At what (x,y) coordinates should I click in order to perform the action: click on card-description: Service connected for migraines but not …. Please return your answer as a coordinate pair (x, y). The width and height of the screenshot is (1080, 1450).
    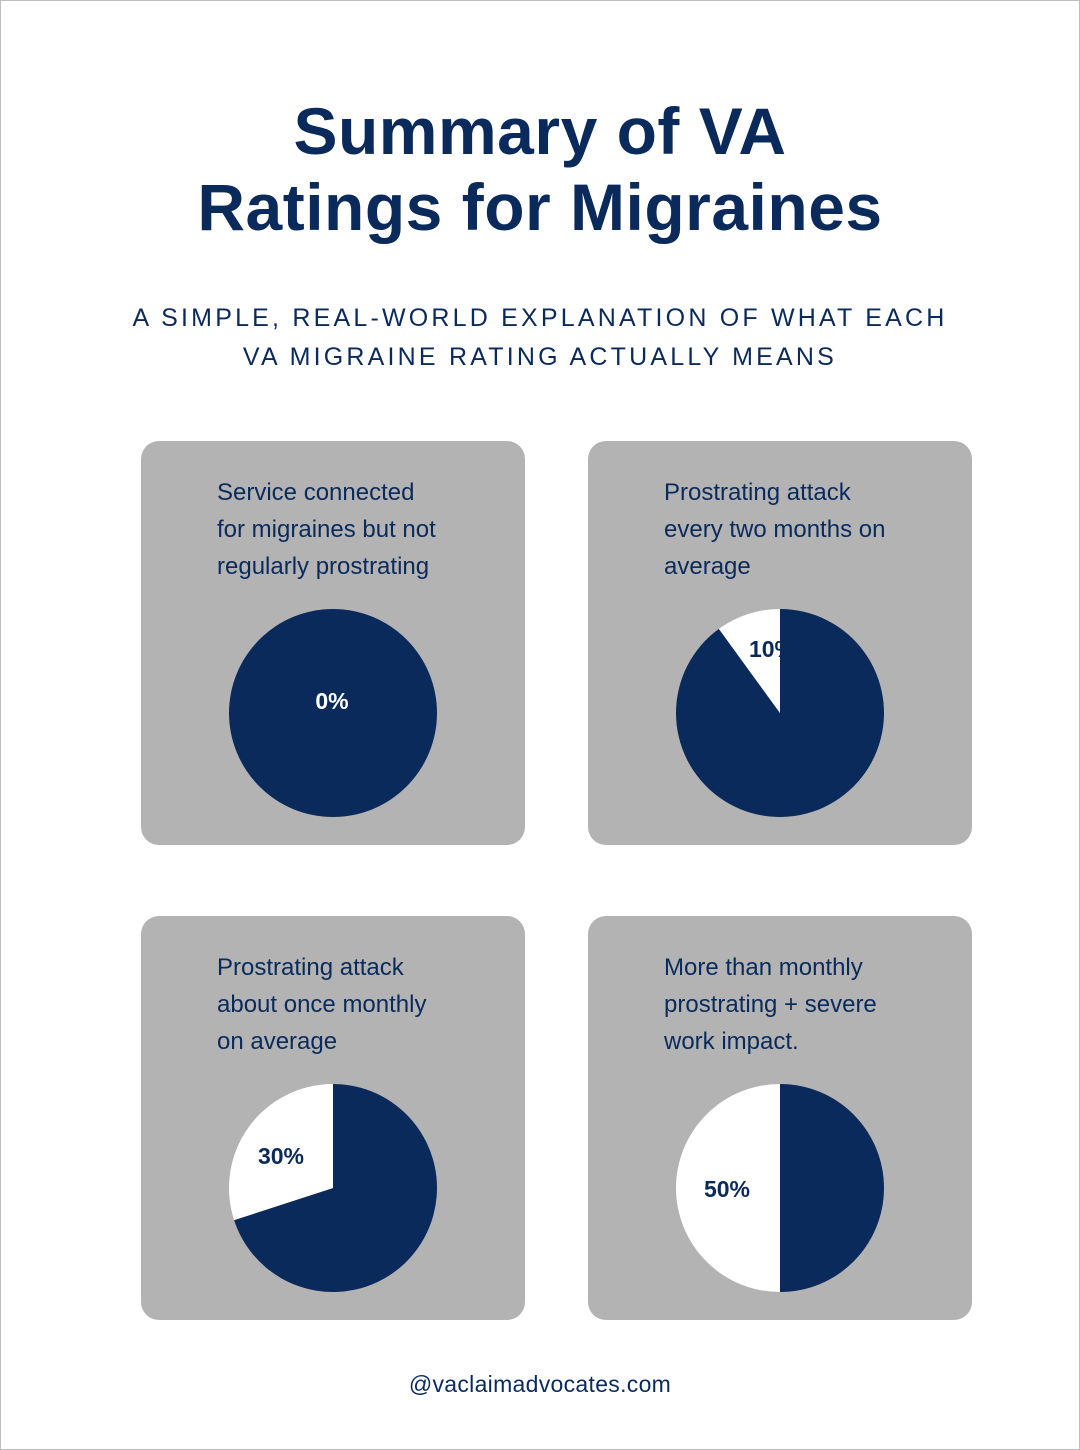
    Looking at the image, I should click on (362, 529).